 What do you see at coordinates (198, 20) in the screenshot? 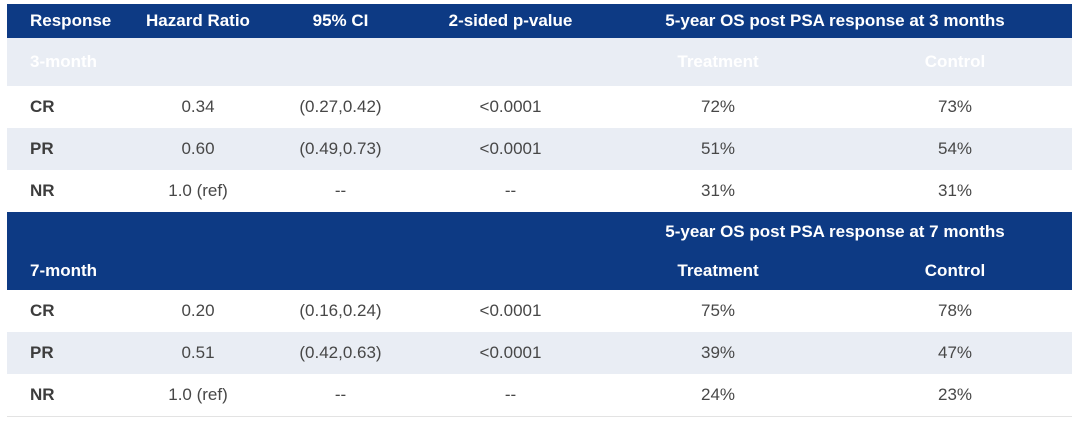
I see `col-header-hazard-ratio: Hazard Ratio` at bounding box center [198, 20].